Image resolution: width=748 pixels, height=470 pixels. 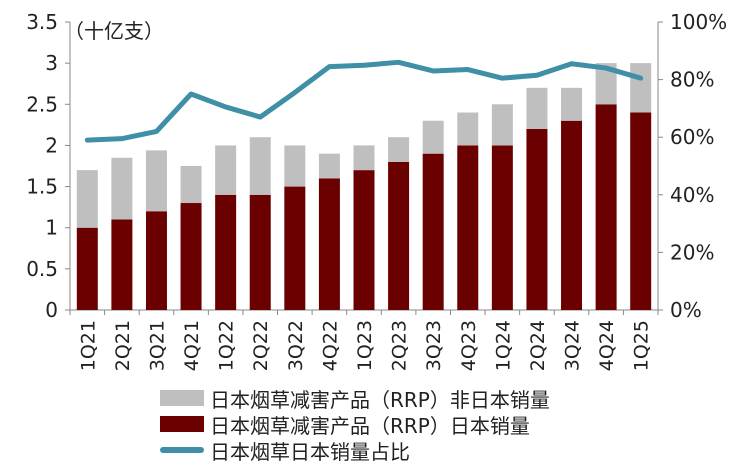 I want to click on y-left-tick-label: 3.5, so click(x=42, y=22).